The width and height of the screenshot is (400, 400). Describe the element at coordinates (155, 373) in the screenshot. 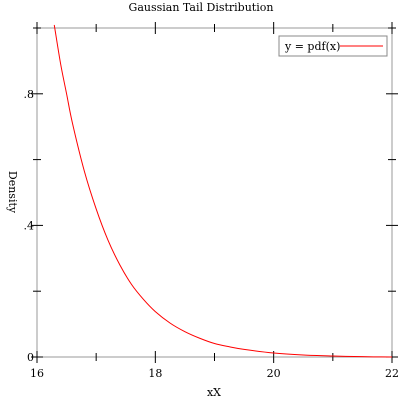

I see `x-tick-label: 18` at that location.